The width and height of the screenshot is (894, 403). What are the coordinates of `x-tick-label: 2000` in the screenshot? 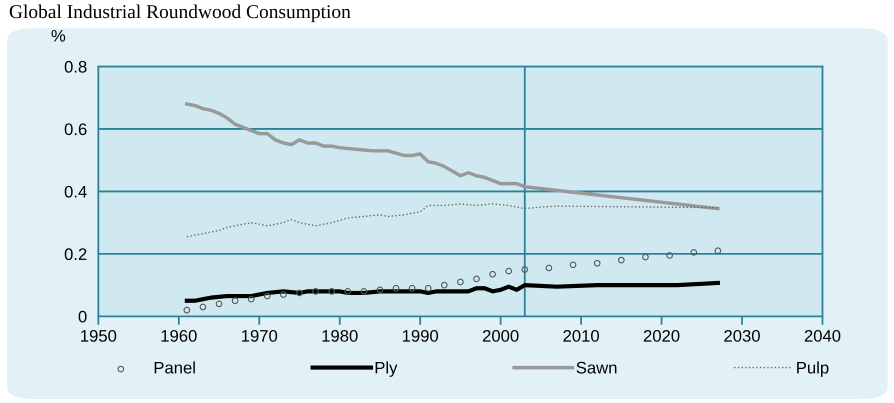 It's located at (500, 336).